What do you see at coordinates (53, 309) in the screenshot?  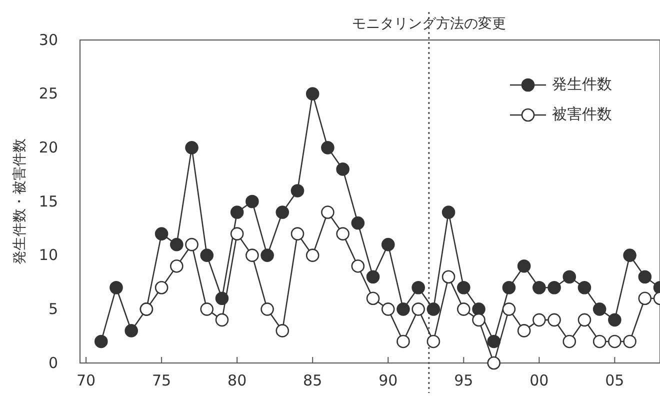 I see `y-tick-label: 5` at bounding box center [53, 309].